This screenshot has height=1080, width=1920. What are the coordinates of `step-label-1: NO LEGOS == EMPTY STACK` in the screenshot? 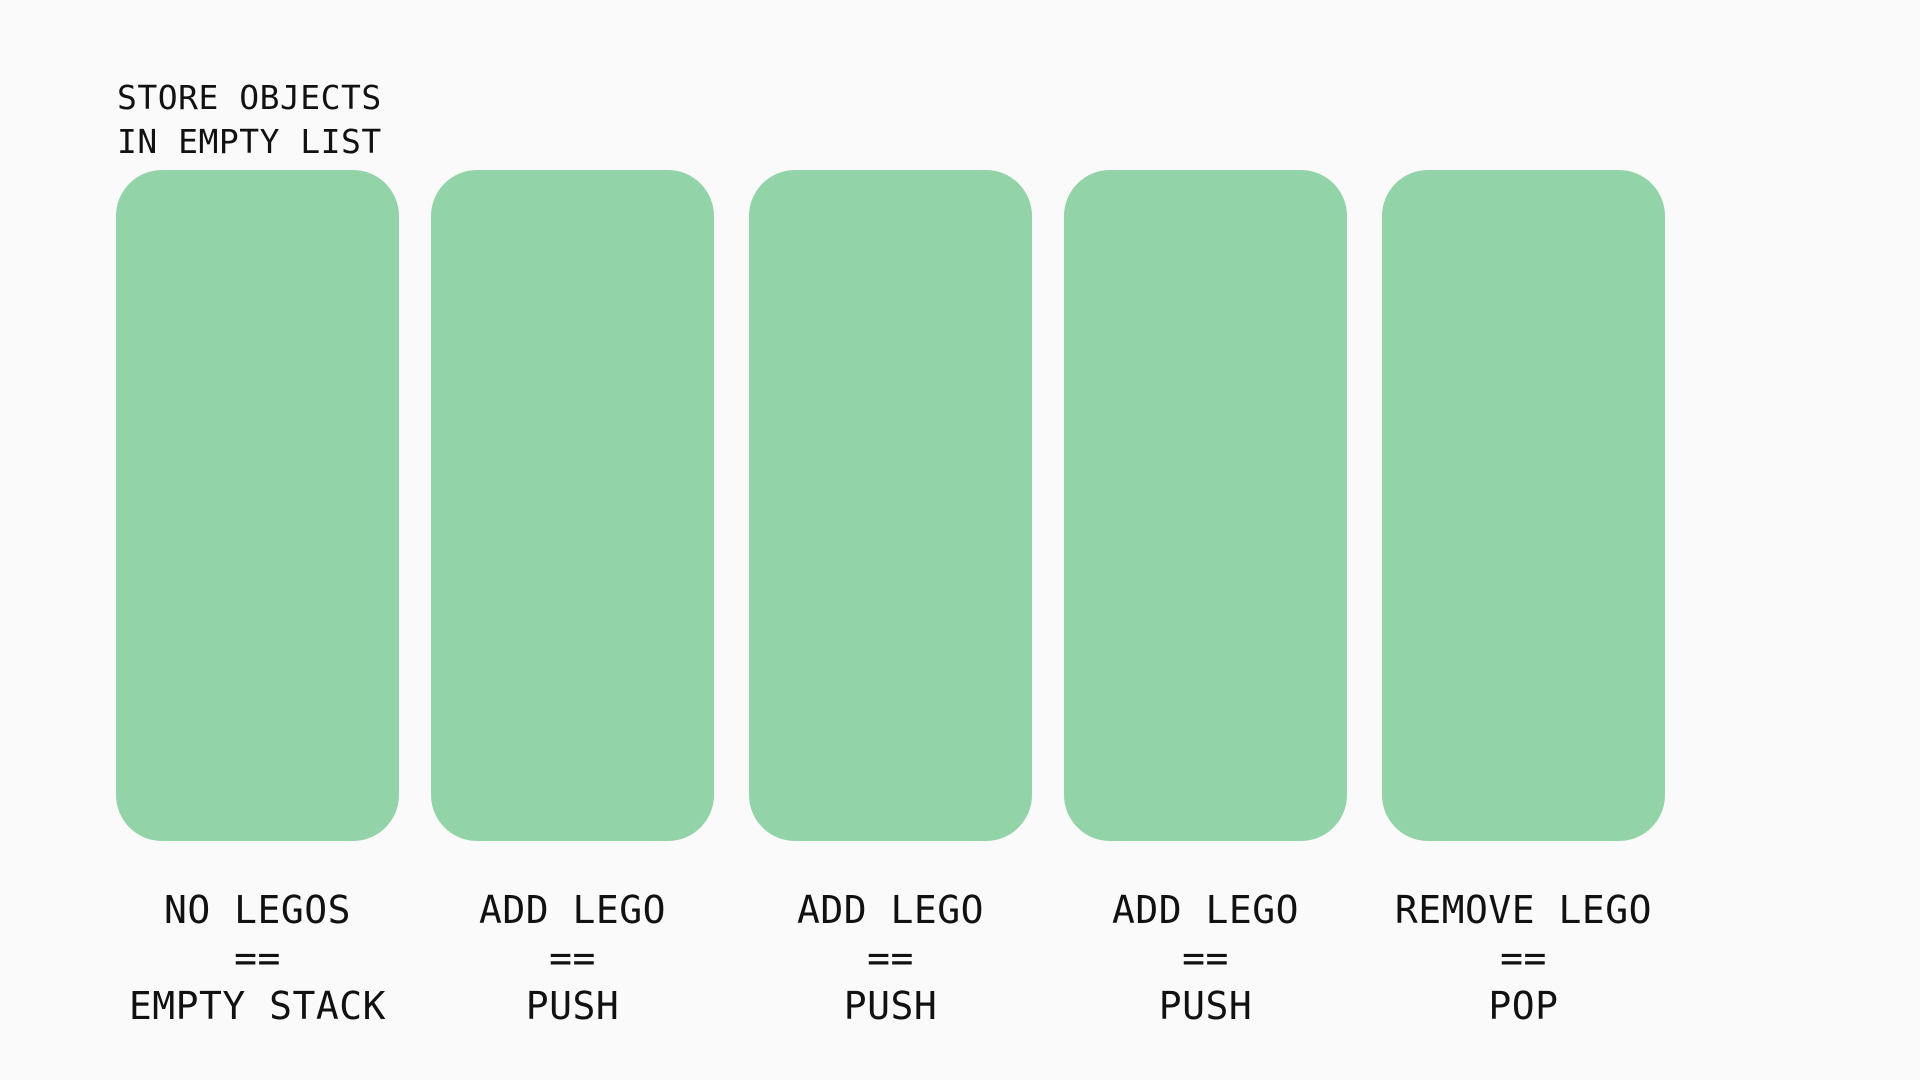 It's located at (257, 958).